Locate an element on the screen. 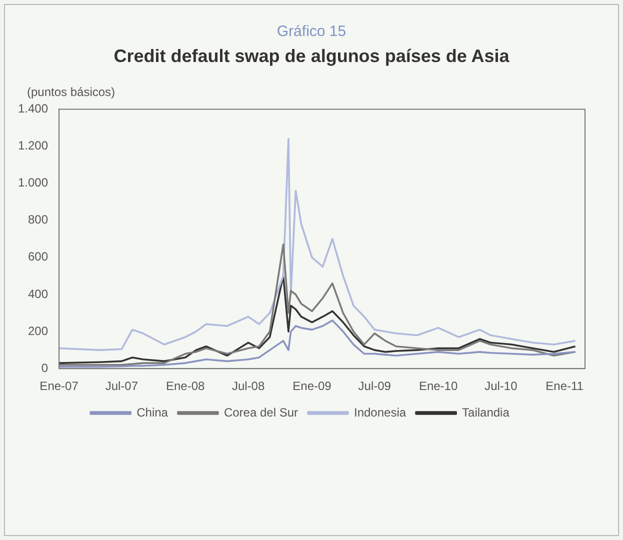 The image size is (623, 540). x-tick-label: Jul-09 is located at coordinates (375, 386).